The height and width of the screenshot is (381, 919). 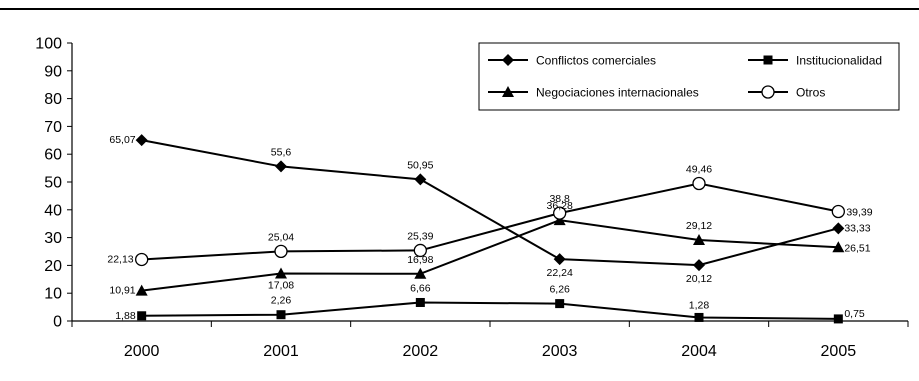 I want to click on legend-item: Conflictos comerciales, so click(x=572, y=61).